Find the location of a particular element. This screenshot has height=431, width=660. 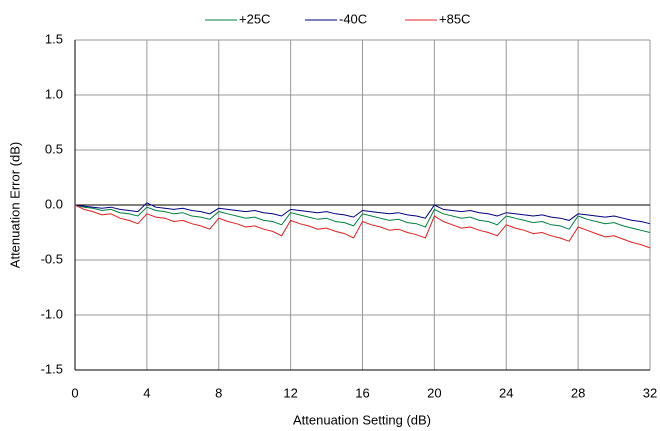

legend-label: -40C is located at coordinates (353, 18).